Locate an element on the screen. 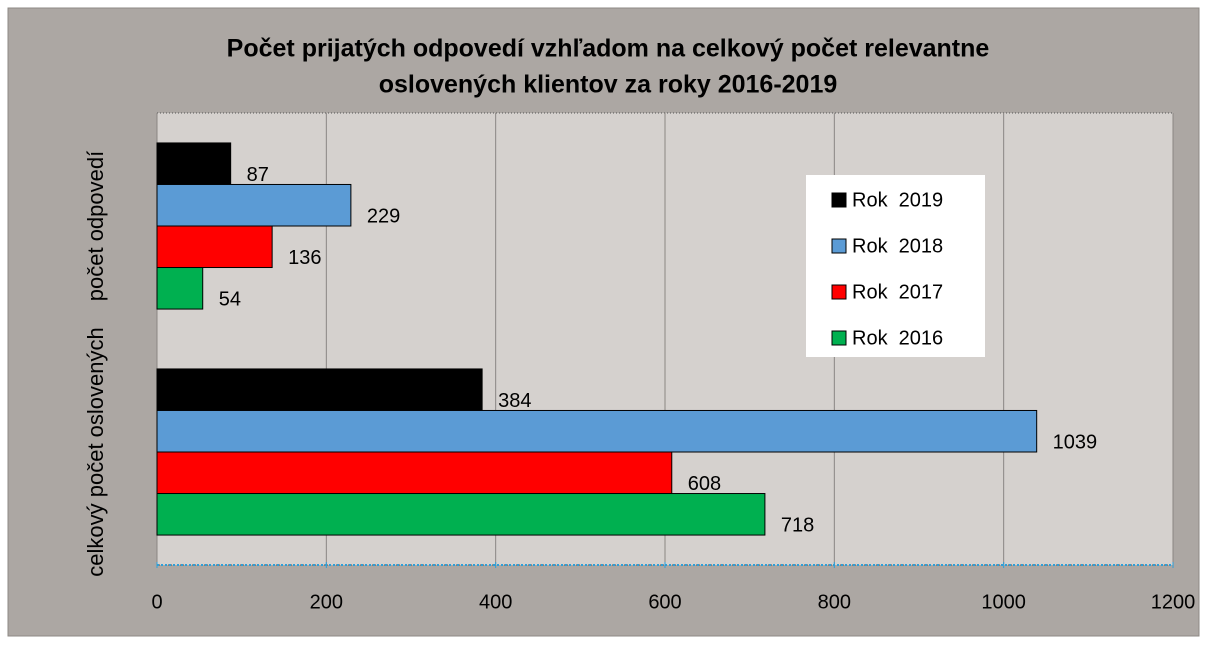  data-label: 608 is located at coordinates (704, 484).